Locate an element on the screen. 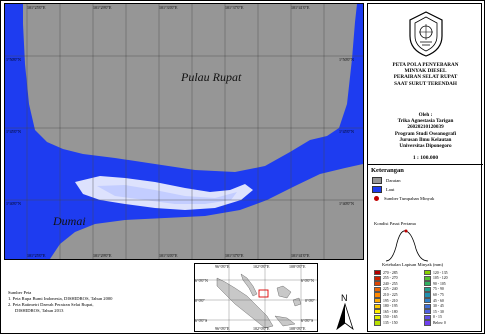 Image resolution: width=486 pixels, height=335 pixels. map-scale: 1 : 100.000 is located at coordinates (425, 158).